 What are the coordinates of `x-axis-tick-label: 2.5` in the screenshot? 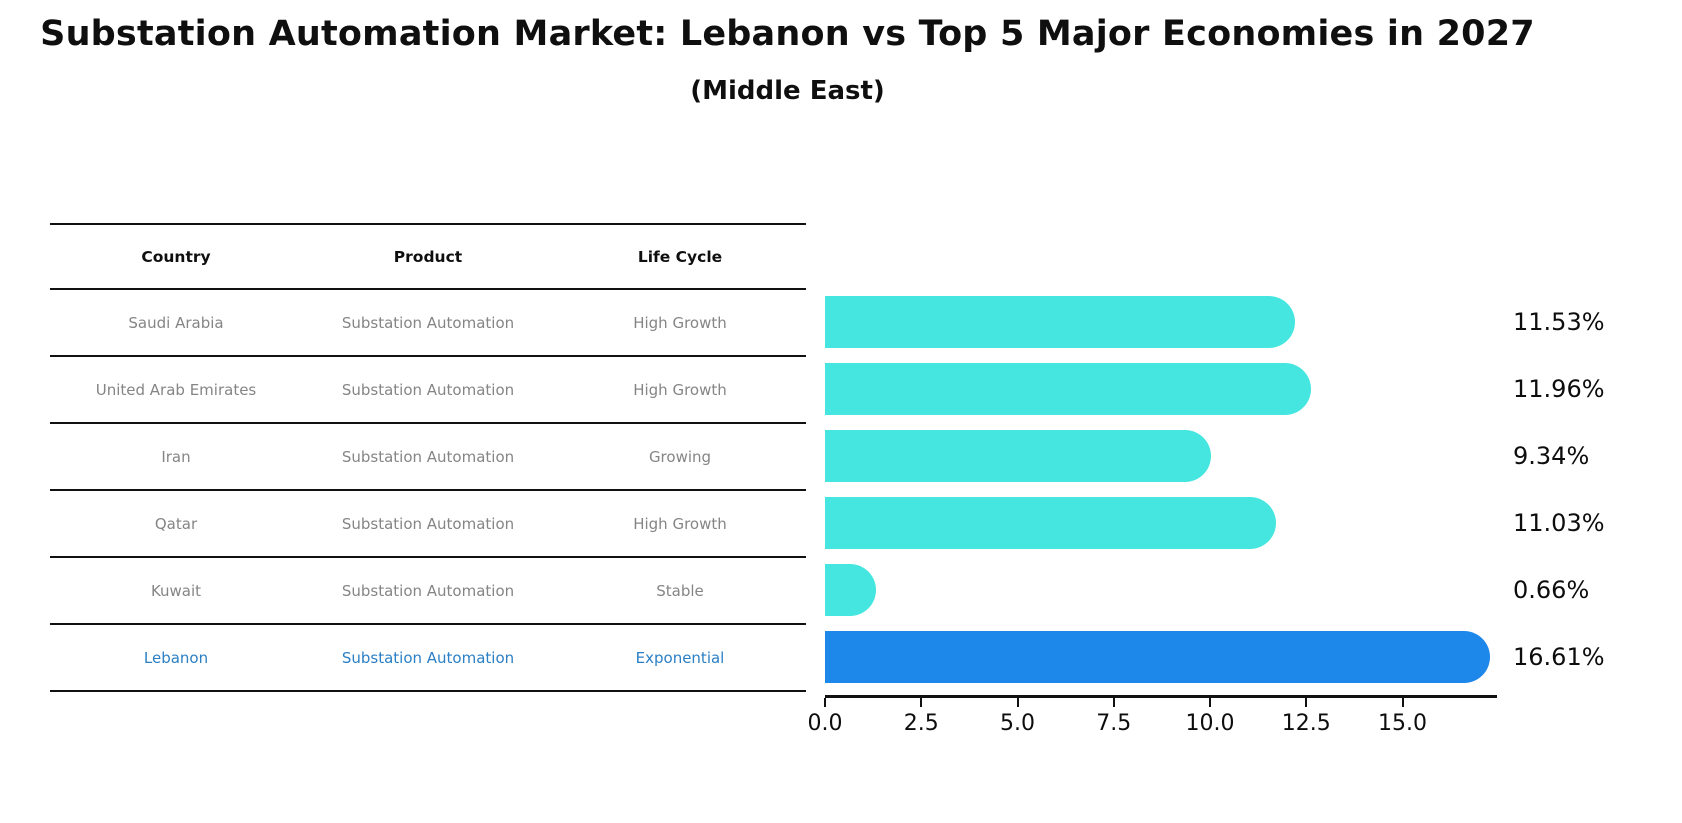 It's located at (921, 723).